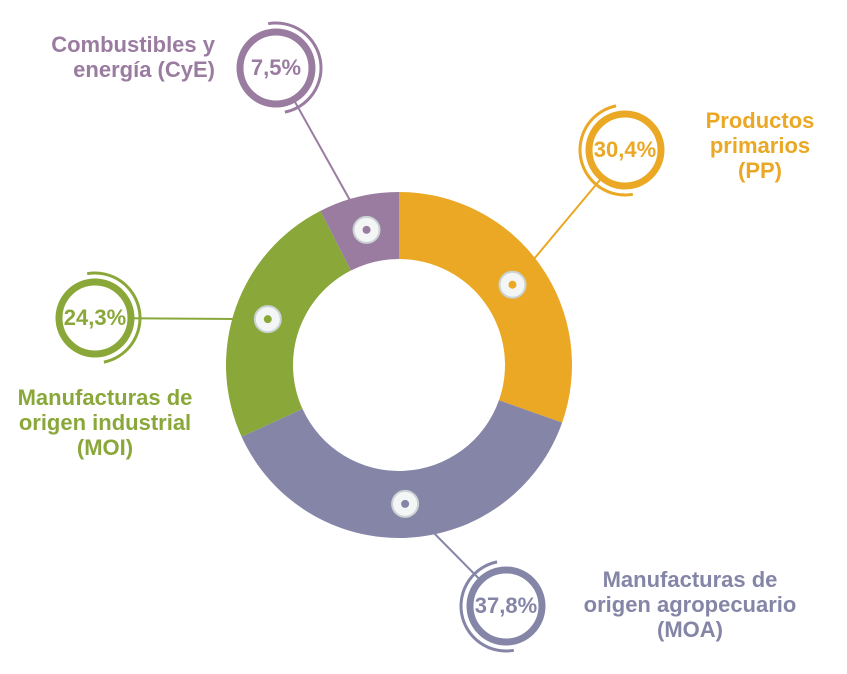  I want to click on value-label: 7,5%, so click(276, 67).